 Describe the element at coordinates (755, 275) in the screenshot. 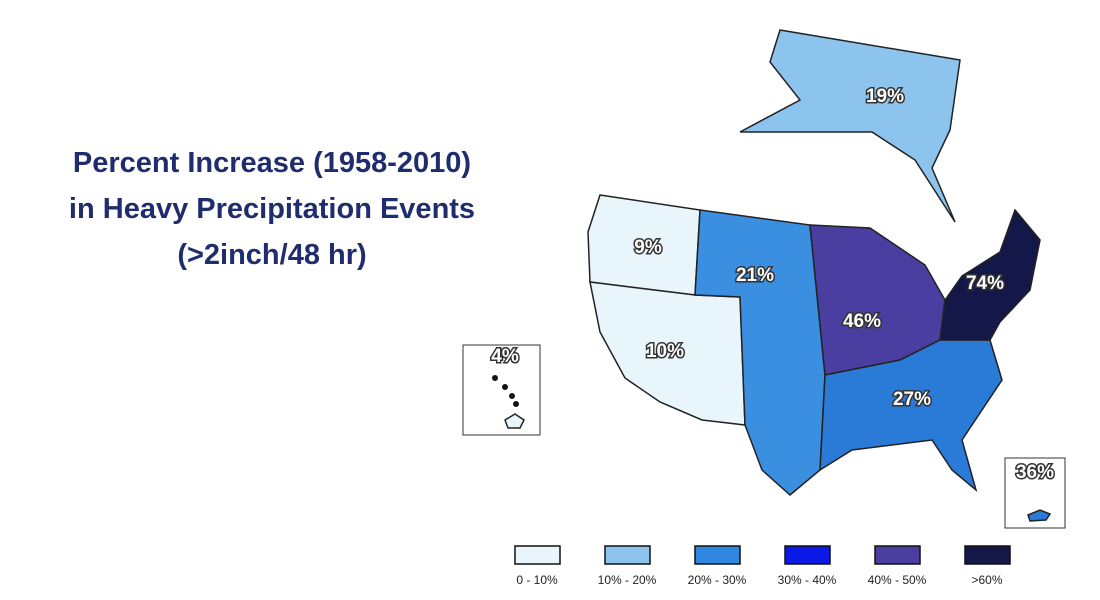

I see `region-label: 21%` at that location.